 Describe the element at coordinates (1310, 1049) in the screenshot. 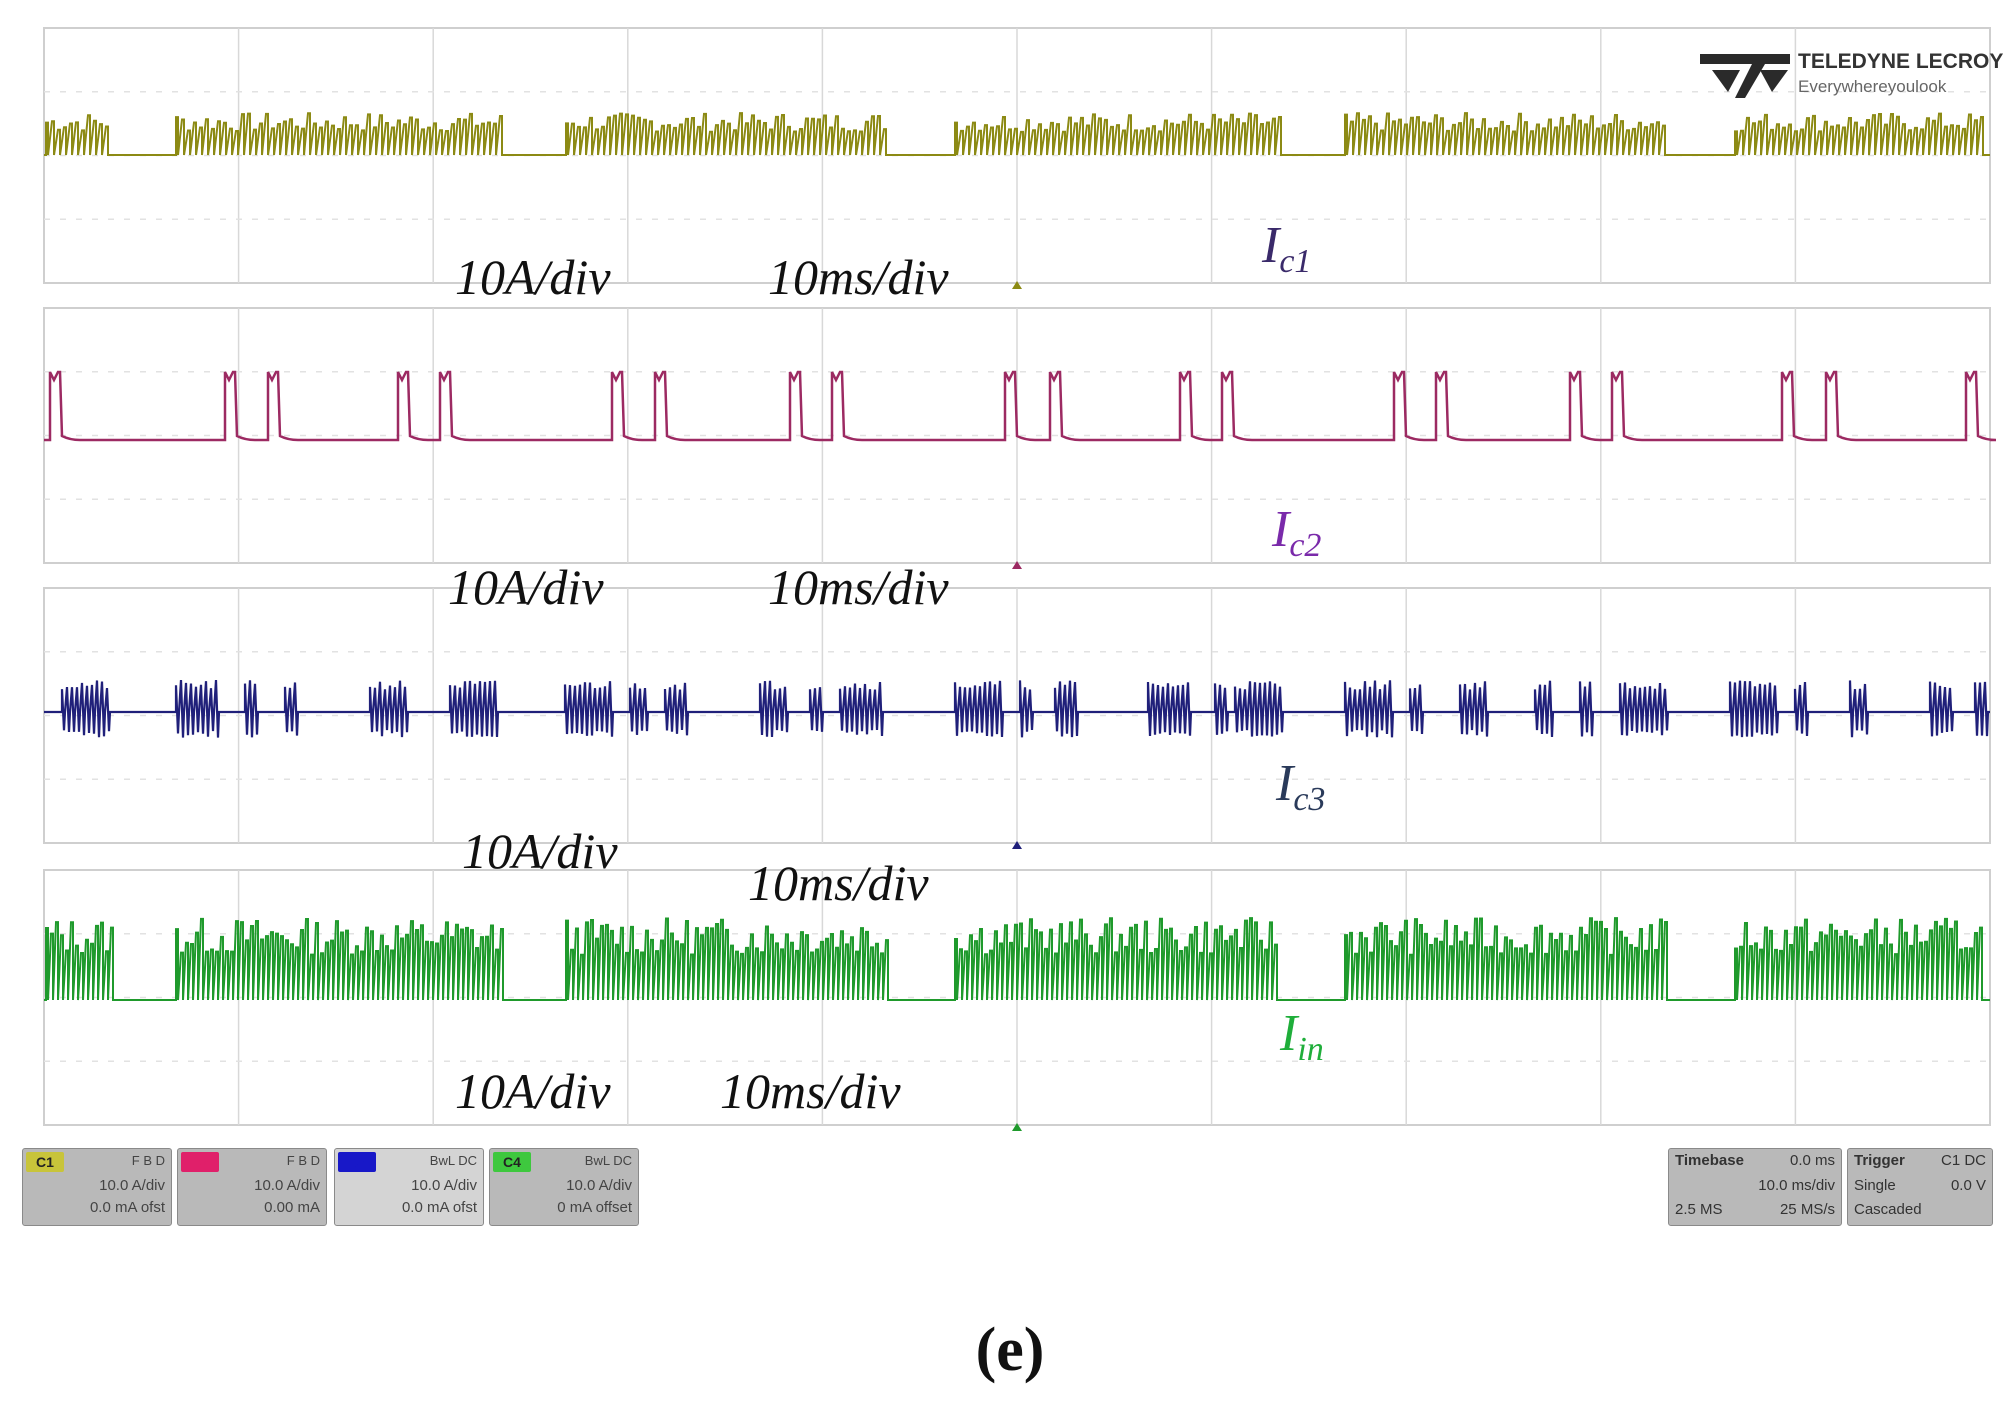

I see `trace-label-sub: in` at that location.